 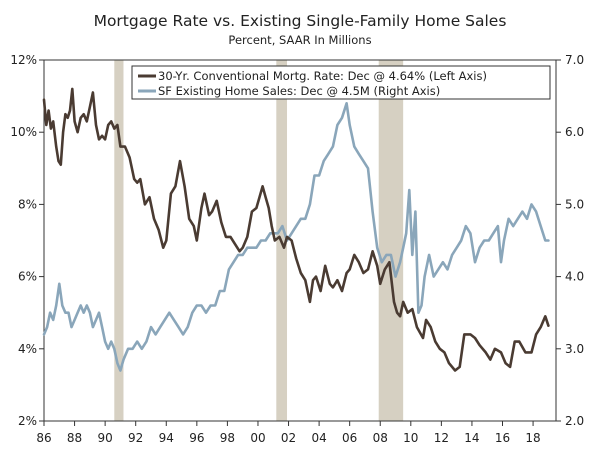 I want to click on x-tick-label-6: 98, so click(x=227, y=438).